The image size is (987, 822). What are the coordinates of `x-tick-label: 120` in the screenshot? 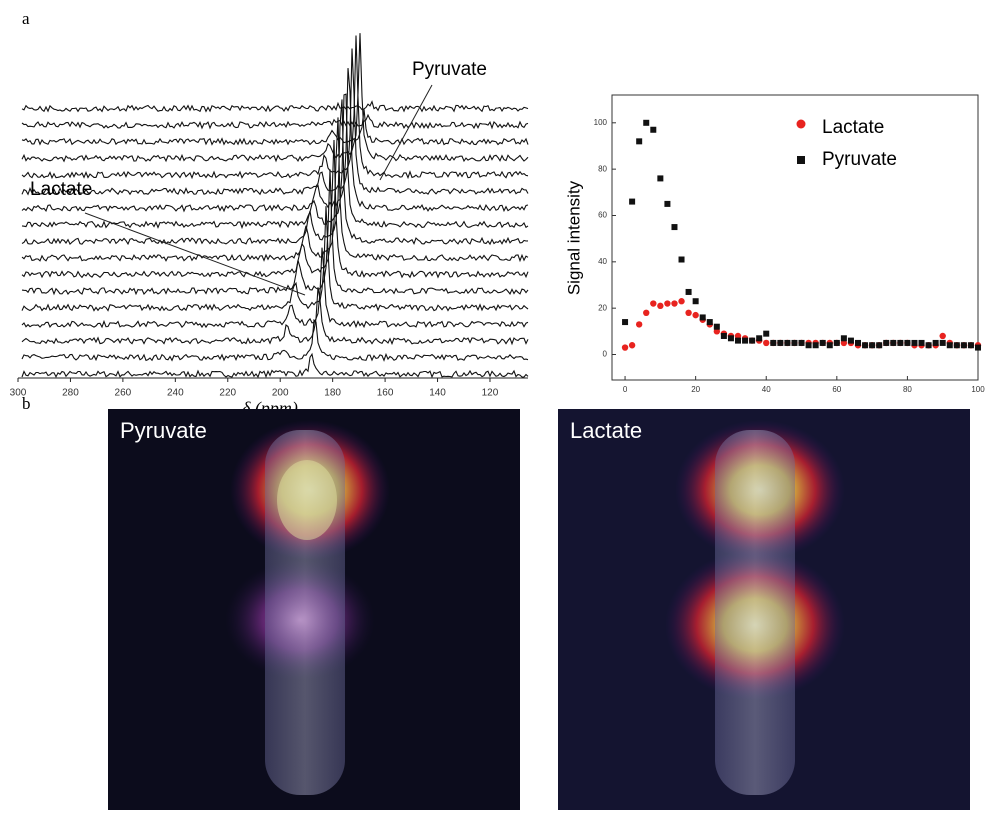 It's located at (490, 393).